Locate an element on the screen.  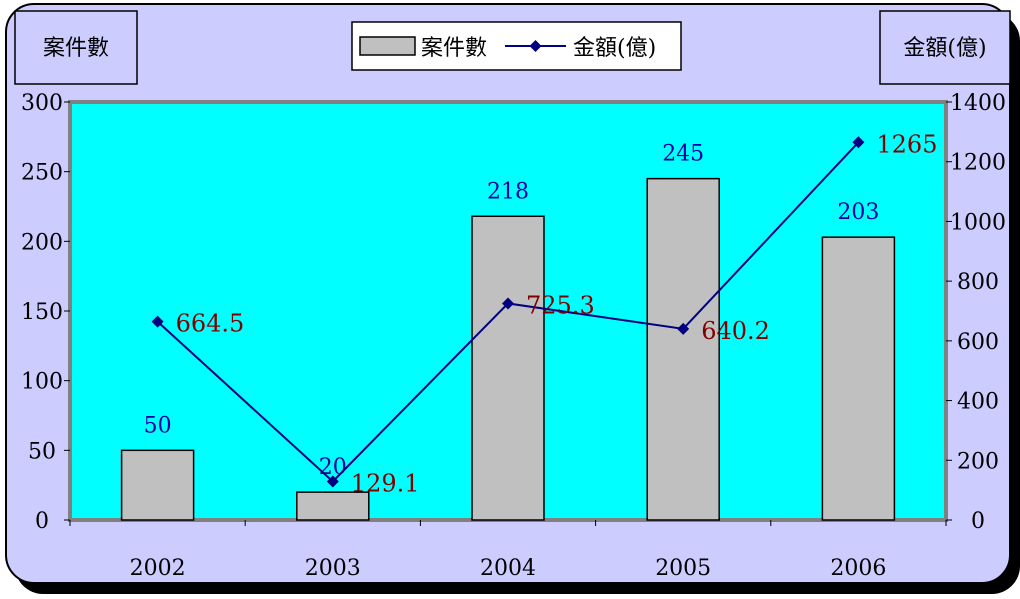
legend-bar-label: 案件數 is located at coordinates (454, 48).